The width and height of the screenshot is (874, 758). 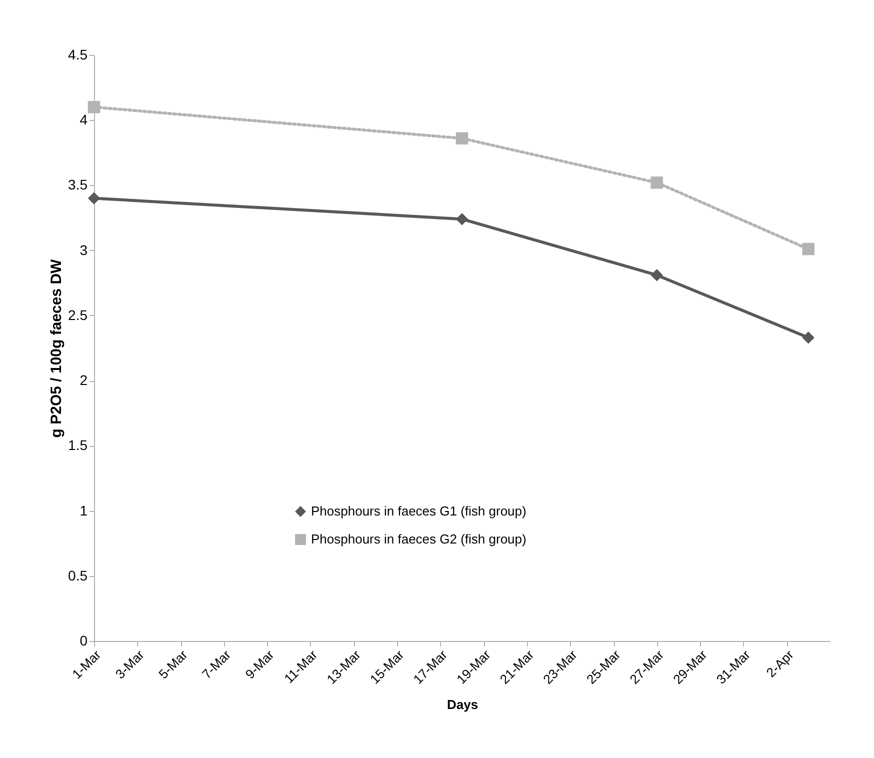 What do you see at coordinates (78, 575) in the screenshot?
I see `y-tick-label: 0.5` at bounding box center [78, 575].